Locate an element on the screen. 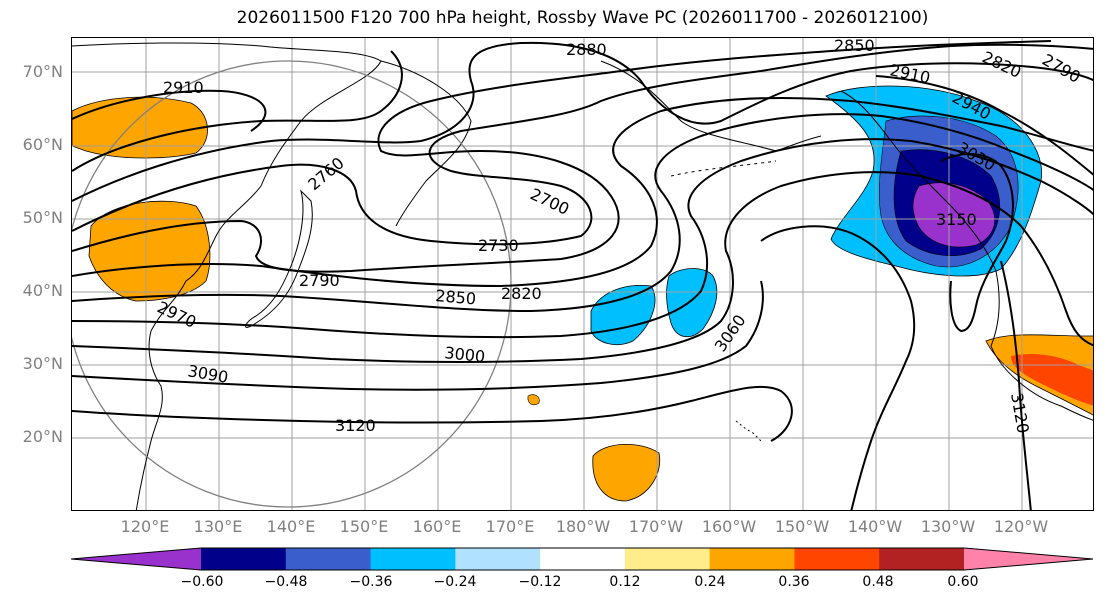  colorbar-tick-label: 0.24 is located at coordinates (710, 582).